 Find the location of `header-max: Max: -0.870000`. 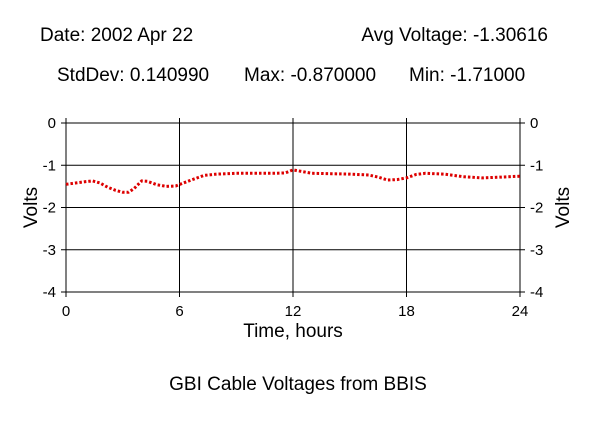

header-max: Max: -0.870000 is located at coordinates (310, 75).